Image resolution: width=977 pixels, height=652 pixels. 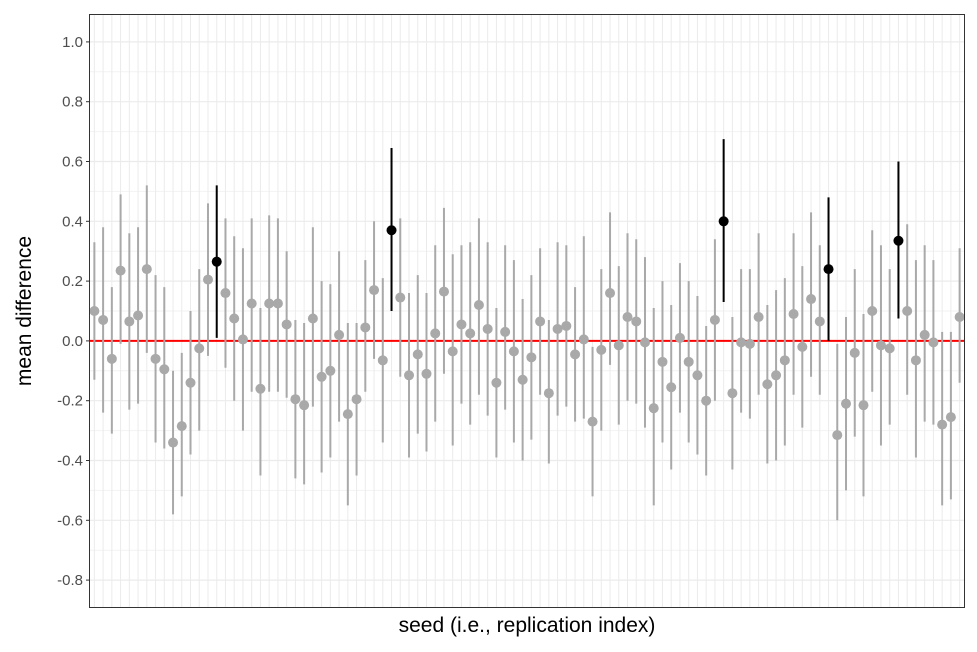 I want to click on y-tick-label: 0.6, so click(x=72, y=162).